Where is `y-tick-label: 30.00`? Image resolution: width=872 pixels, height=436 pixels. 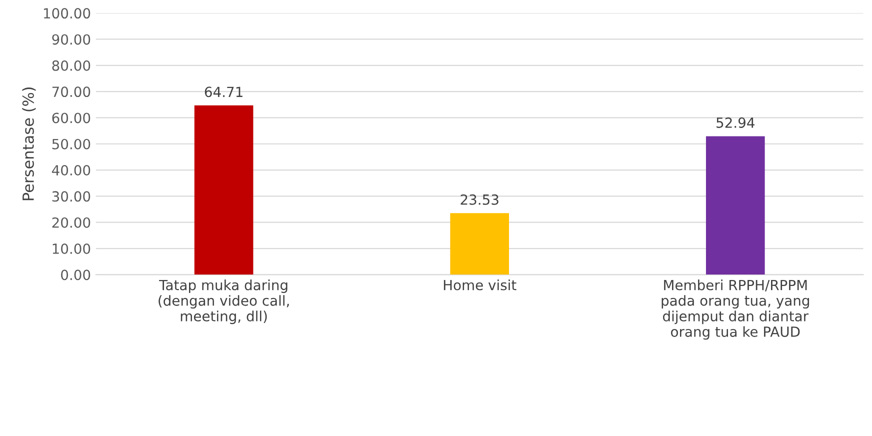 y-tick-label: 30.00 is located at coordinates (71, 196).